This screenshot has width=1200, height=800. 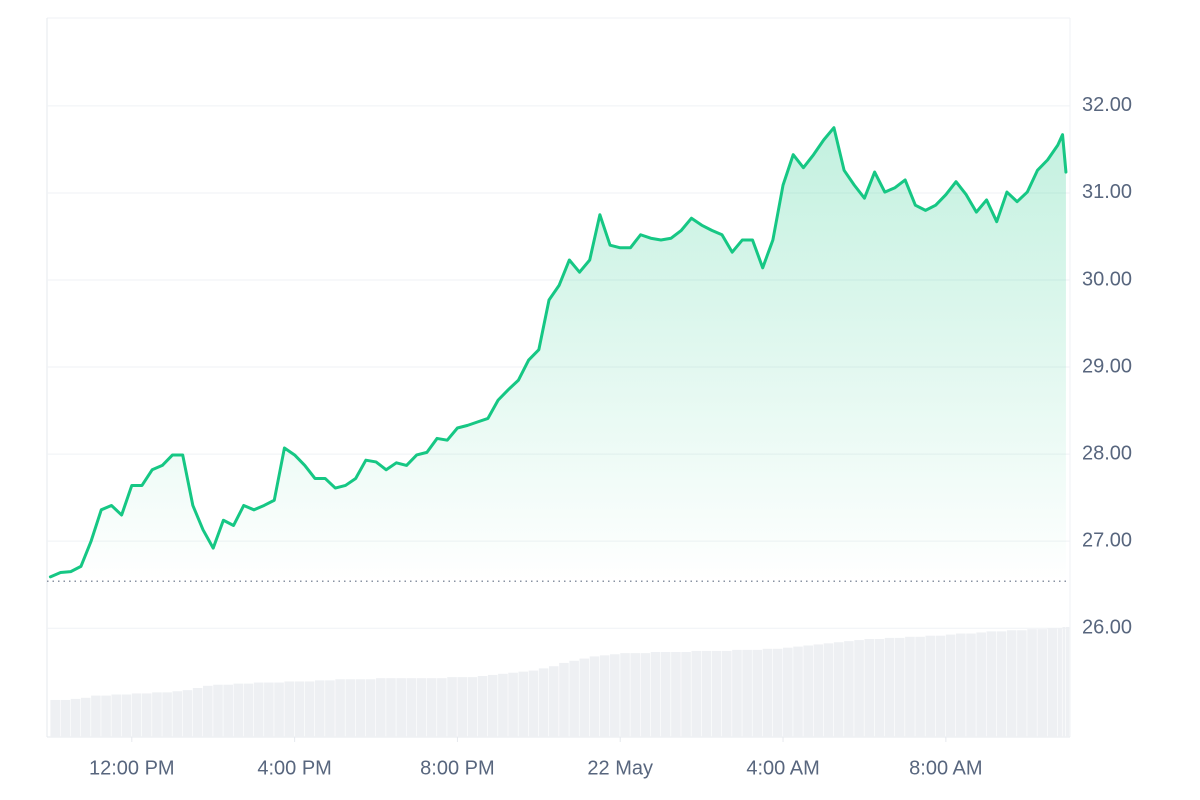 What do you see at coordinates (457, 768) in the screenshot?
I see `x-tick-label: 8:00 PM` at bounding box center [457, 768].